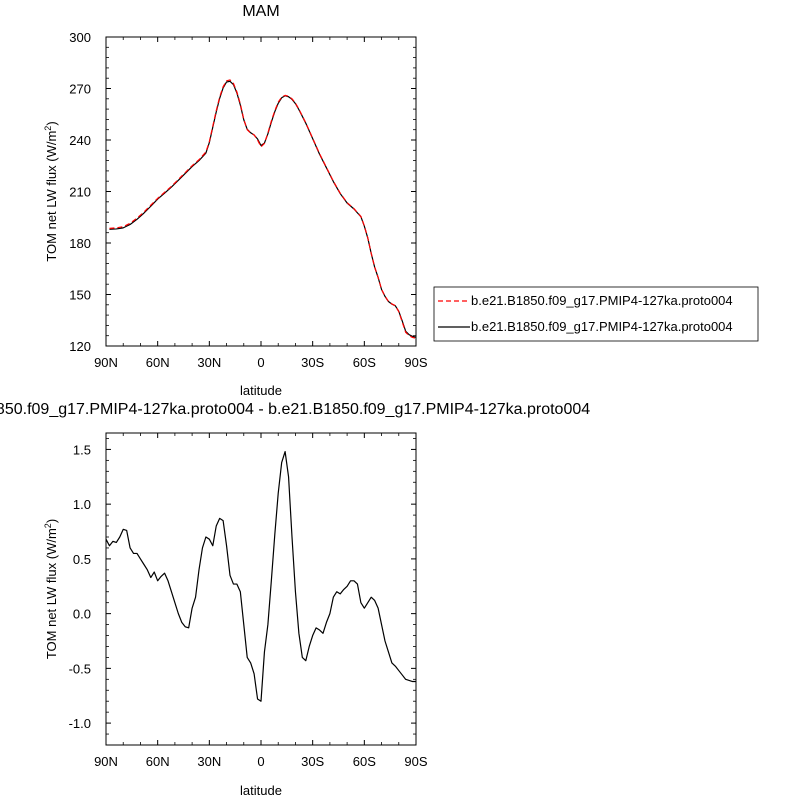  What do you see at coordinates (80, 89) in the screenshot?
I see `top-y-tick-label: 270` at bounding box center [80, 89].